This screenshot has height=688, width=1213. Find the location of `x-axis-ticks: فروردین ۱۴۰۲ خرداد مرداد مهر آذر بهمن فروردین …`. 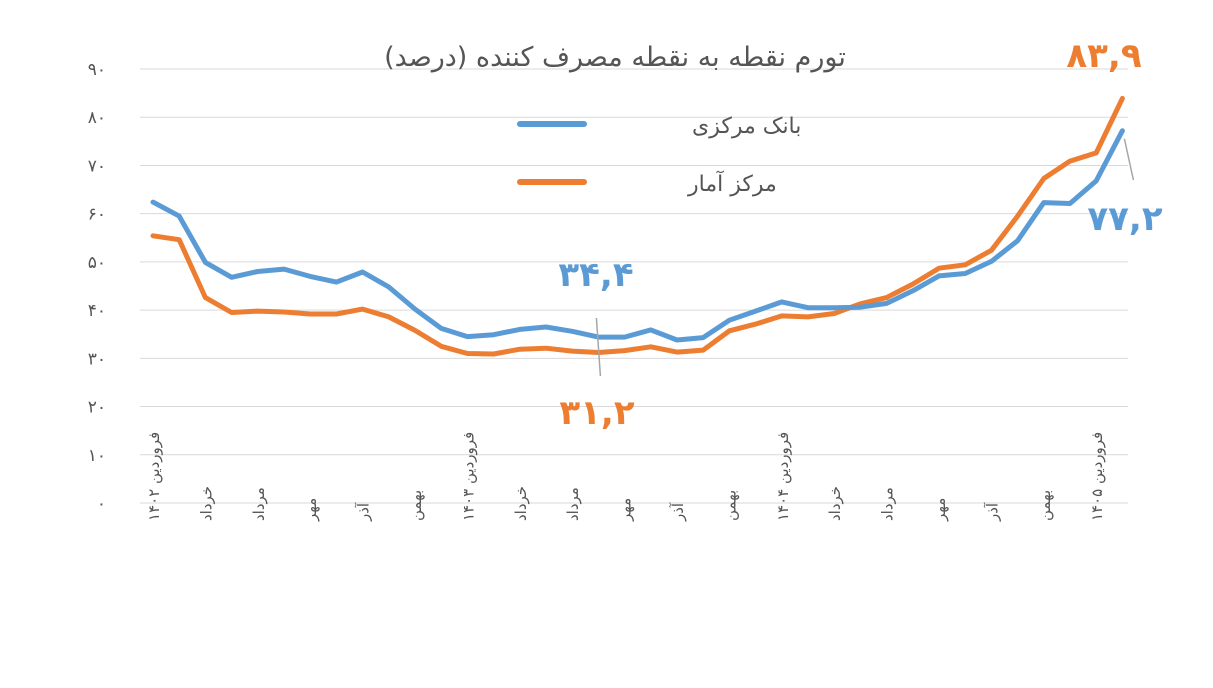

x-axis-ticks: فروردین ۱۴۰۲ خرداد مرداد مهر آذر بهمن فروردین … is located at coordinates (625, 477).